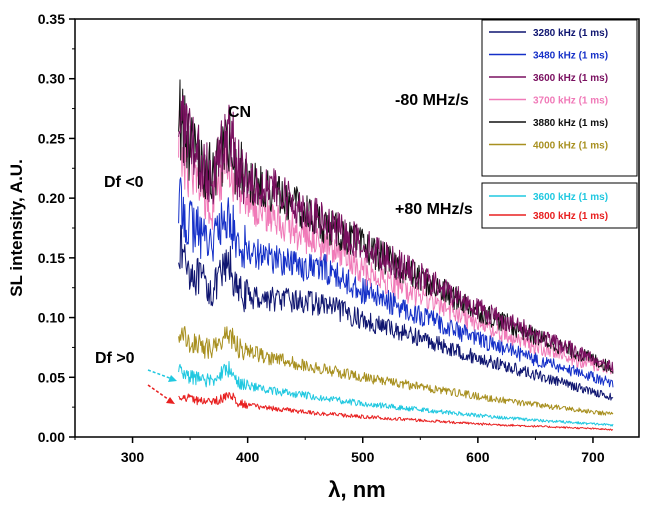 The height and width of the screenshot is (505, 653). I want to click on y-tick-label: 0.15, so click(51, 258).